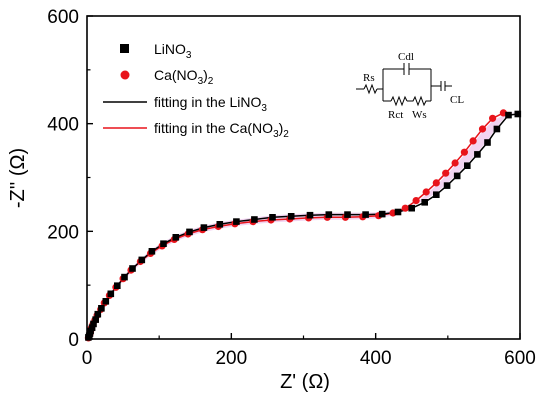  Describe the element at coordinates (406, 57) in the screenshot. I see `circuit-label-cdl: Cdl` at that location.